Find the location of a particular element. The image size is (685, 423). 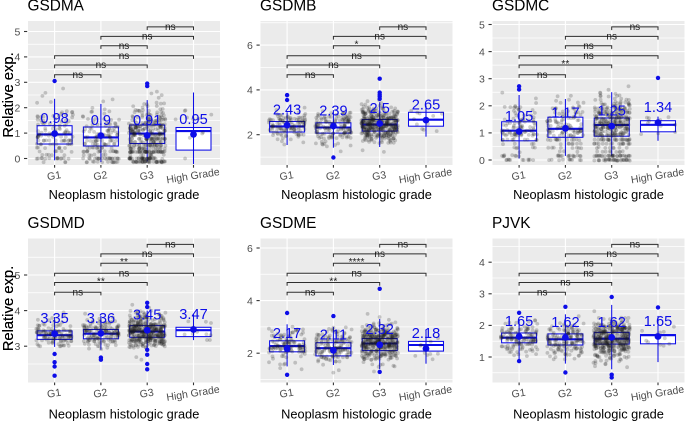

svg-text: 0.91 is located at coordinates (147, 121).